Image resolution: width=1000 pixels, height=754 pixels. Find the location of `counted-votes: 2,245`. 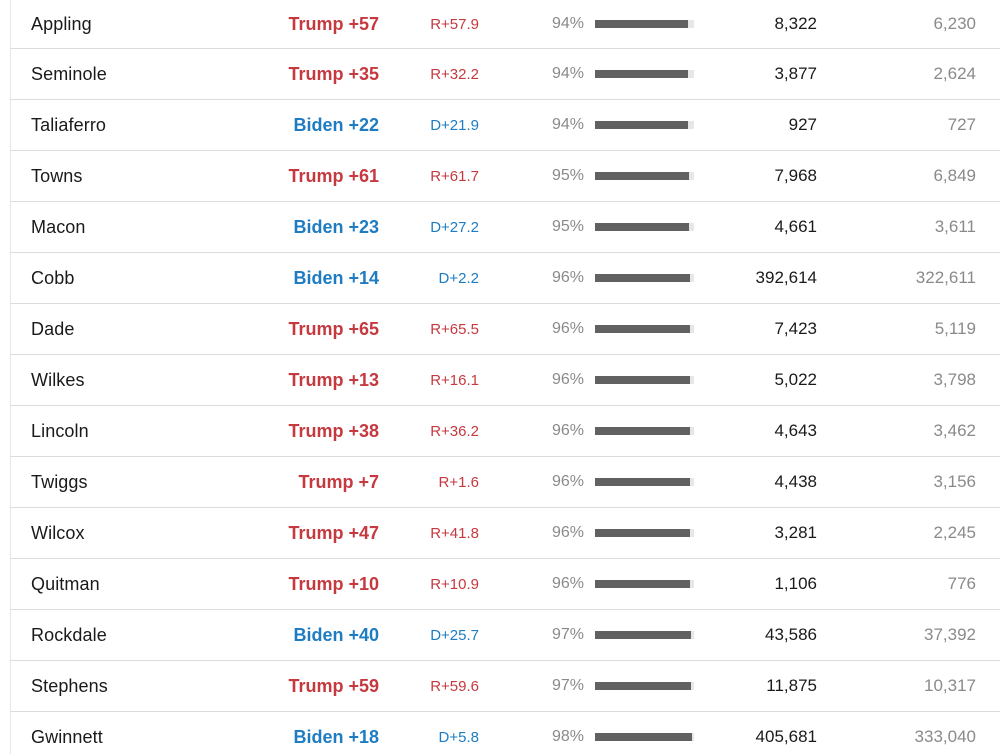

counted-votes: 2,245 is located at coordinates (954, 532).